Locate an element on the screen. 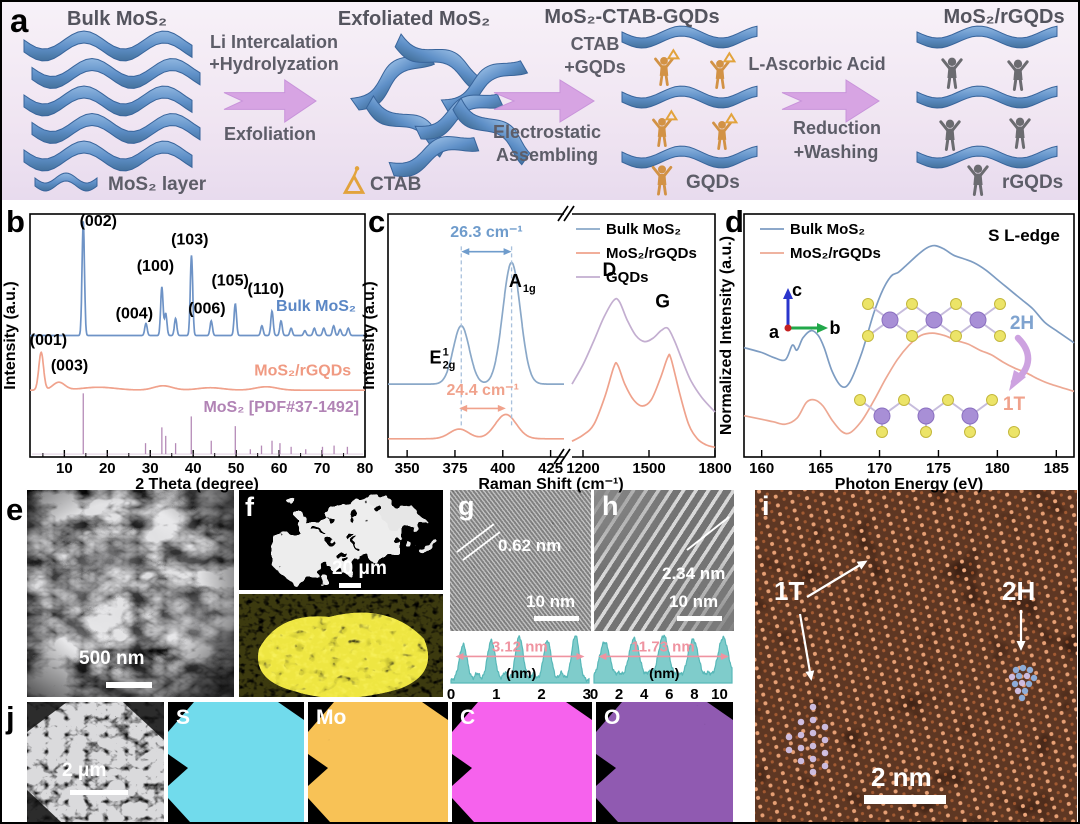  sxas-inset-art: c b a is located at coordinates (900, 359).